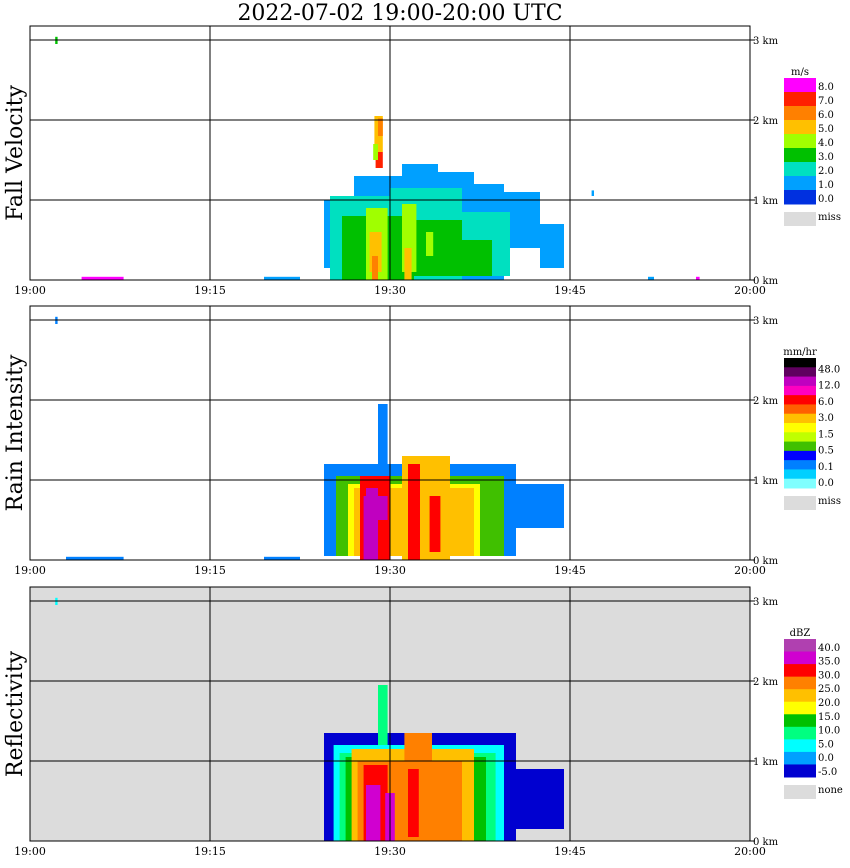 The height and width of the screenshot is (868, 850). What do you see at coordinates (826, 171) in the screenshot?
I see `colorbar-label: 2.0` at bounding box center [826, 171].